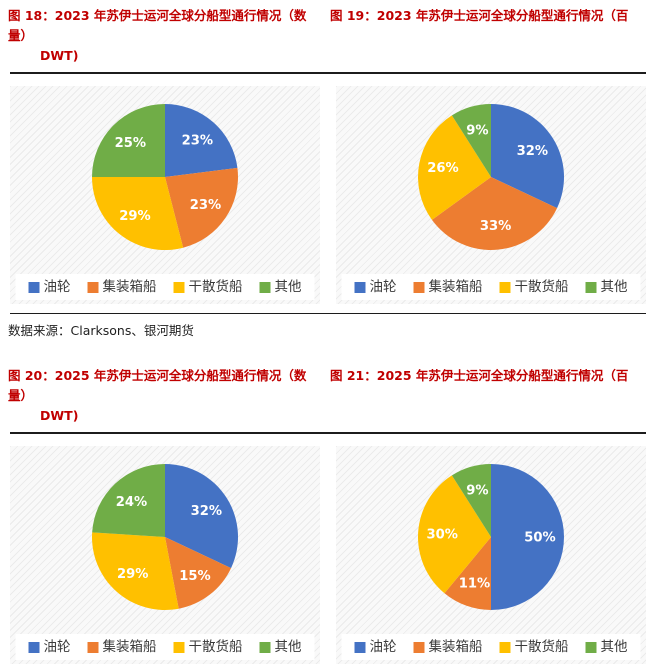 This screenshot has width=656, height=671. Describe the element at coordinates (442, 168) in the screenshot. I see `pie-data-label: 26%` at that location.